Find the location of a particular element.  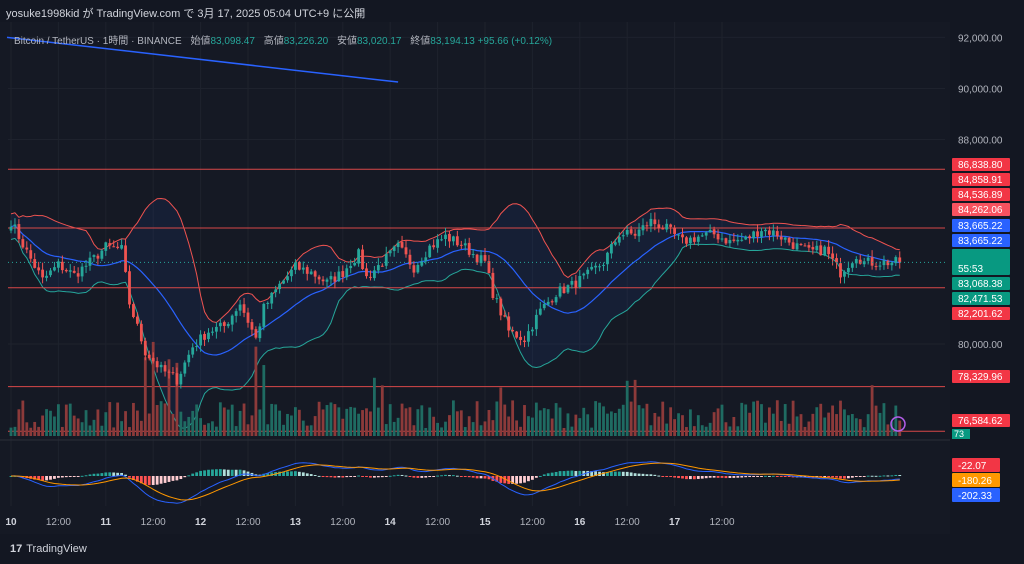

high-label: 高値 is located at coordinates (273, 41).